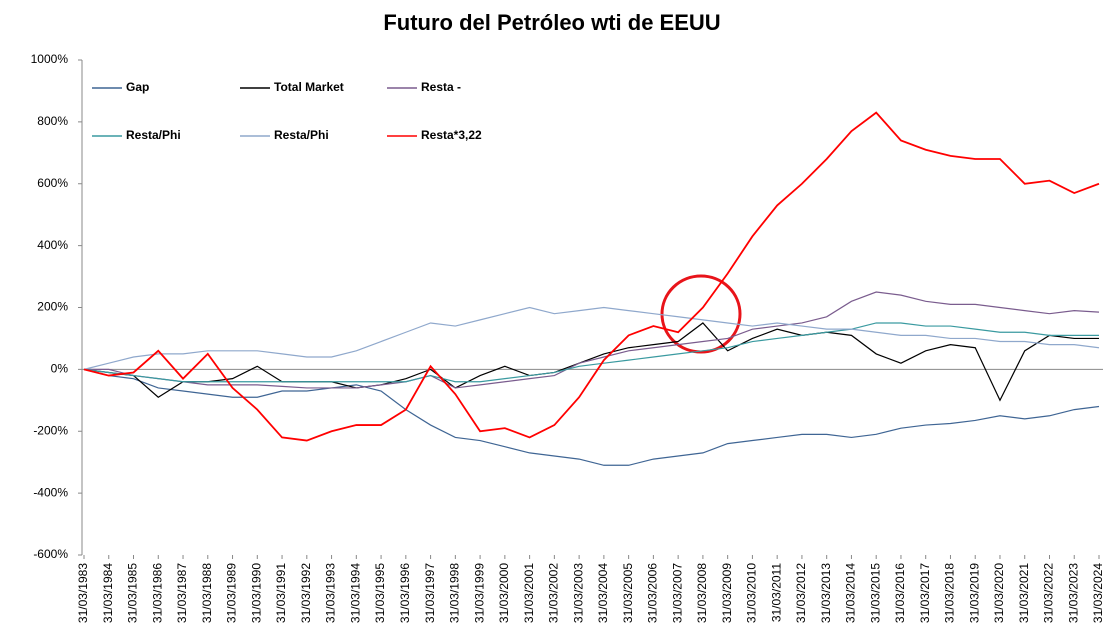 The height and width of the screenshot is (640, 1105). Describe the element at coordinates (1024, 593) in the screenshot. I see `x-tick-label: 31/03/2021` at that location.